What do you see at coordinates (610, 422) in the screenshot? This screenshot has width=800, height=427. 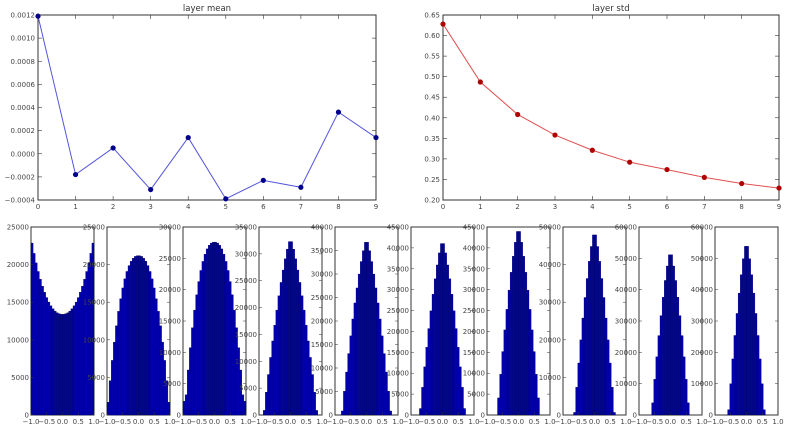 I see `x-tick-label: 0.5` at bounding box center [610, 422].